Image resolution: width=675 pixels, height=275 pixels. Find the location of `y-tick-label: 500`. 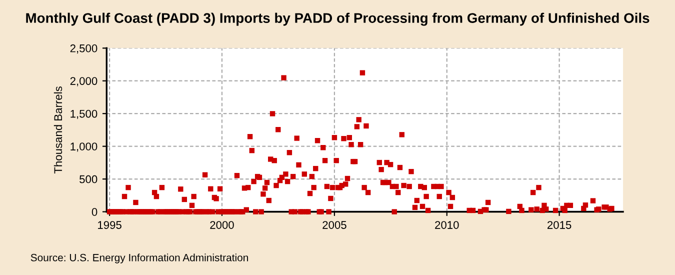

y-tick-label: 500 is located at coordinates (89, 179).